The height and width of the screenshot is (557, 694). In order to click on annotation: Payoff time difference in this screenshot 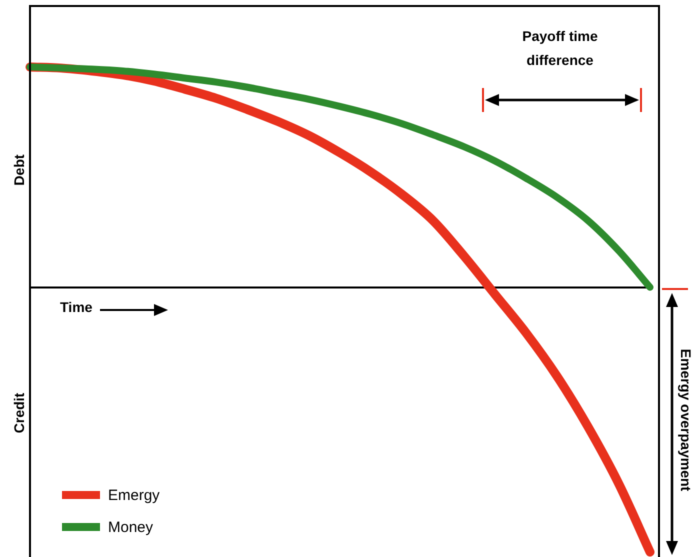, I will do `click(560, 48)`.